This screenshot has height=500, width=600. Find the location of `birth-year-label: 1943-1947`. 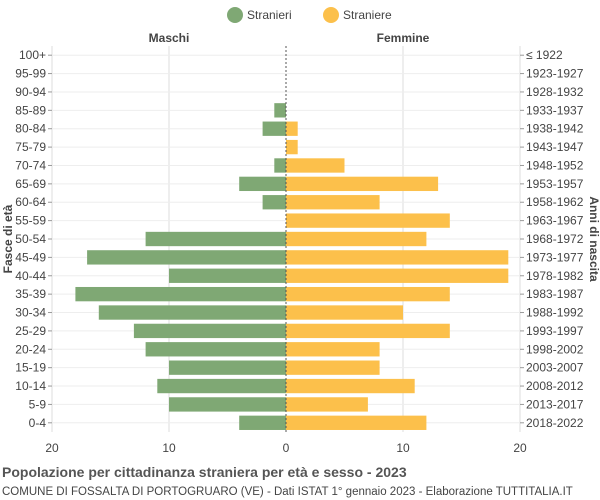

birth-year-label: 1943-1947 is located at coordinates (555, 147).